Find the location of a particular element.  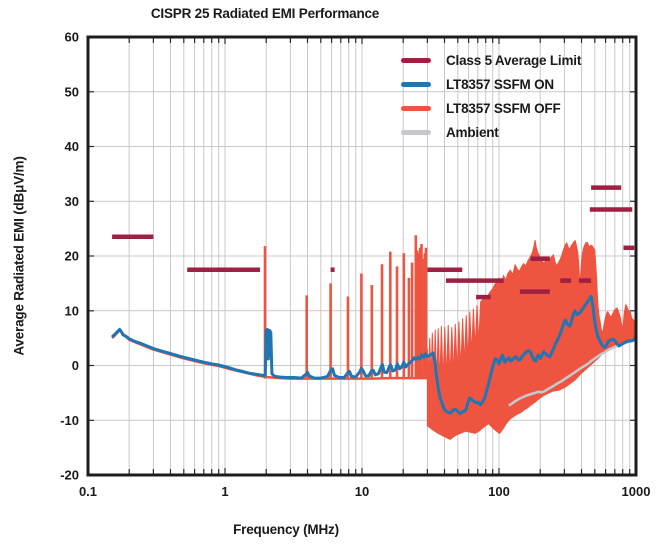

legend-item-ssfm-on: LT8357 SSFM ON is located at coordinates (491, 84).